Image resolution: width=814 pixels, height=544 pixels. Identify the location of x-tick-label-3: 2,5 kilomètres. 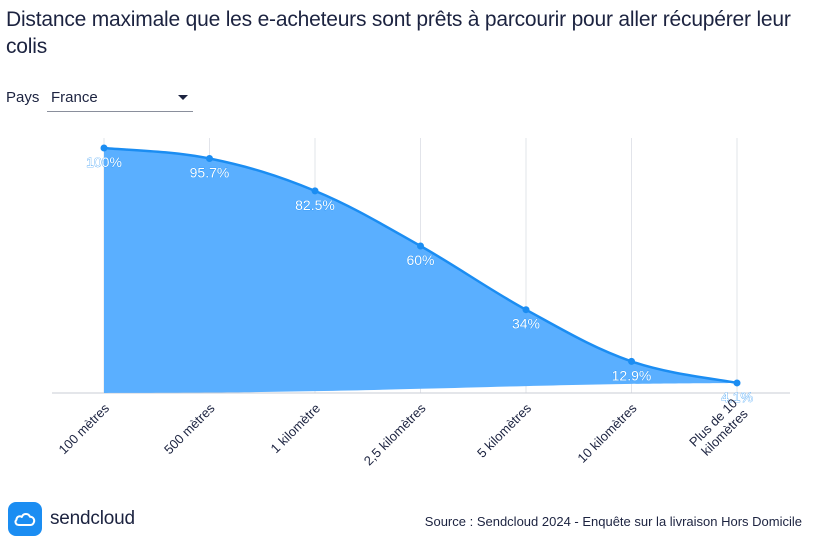
(395, 434).